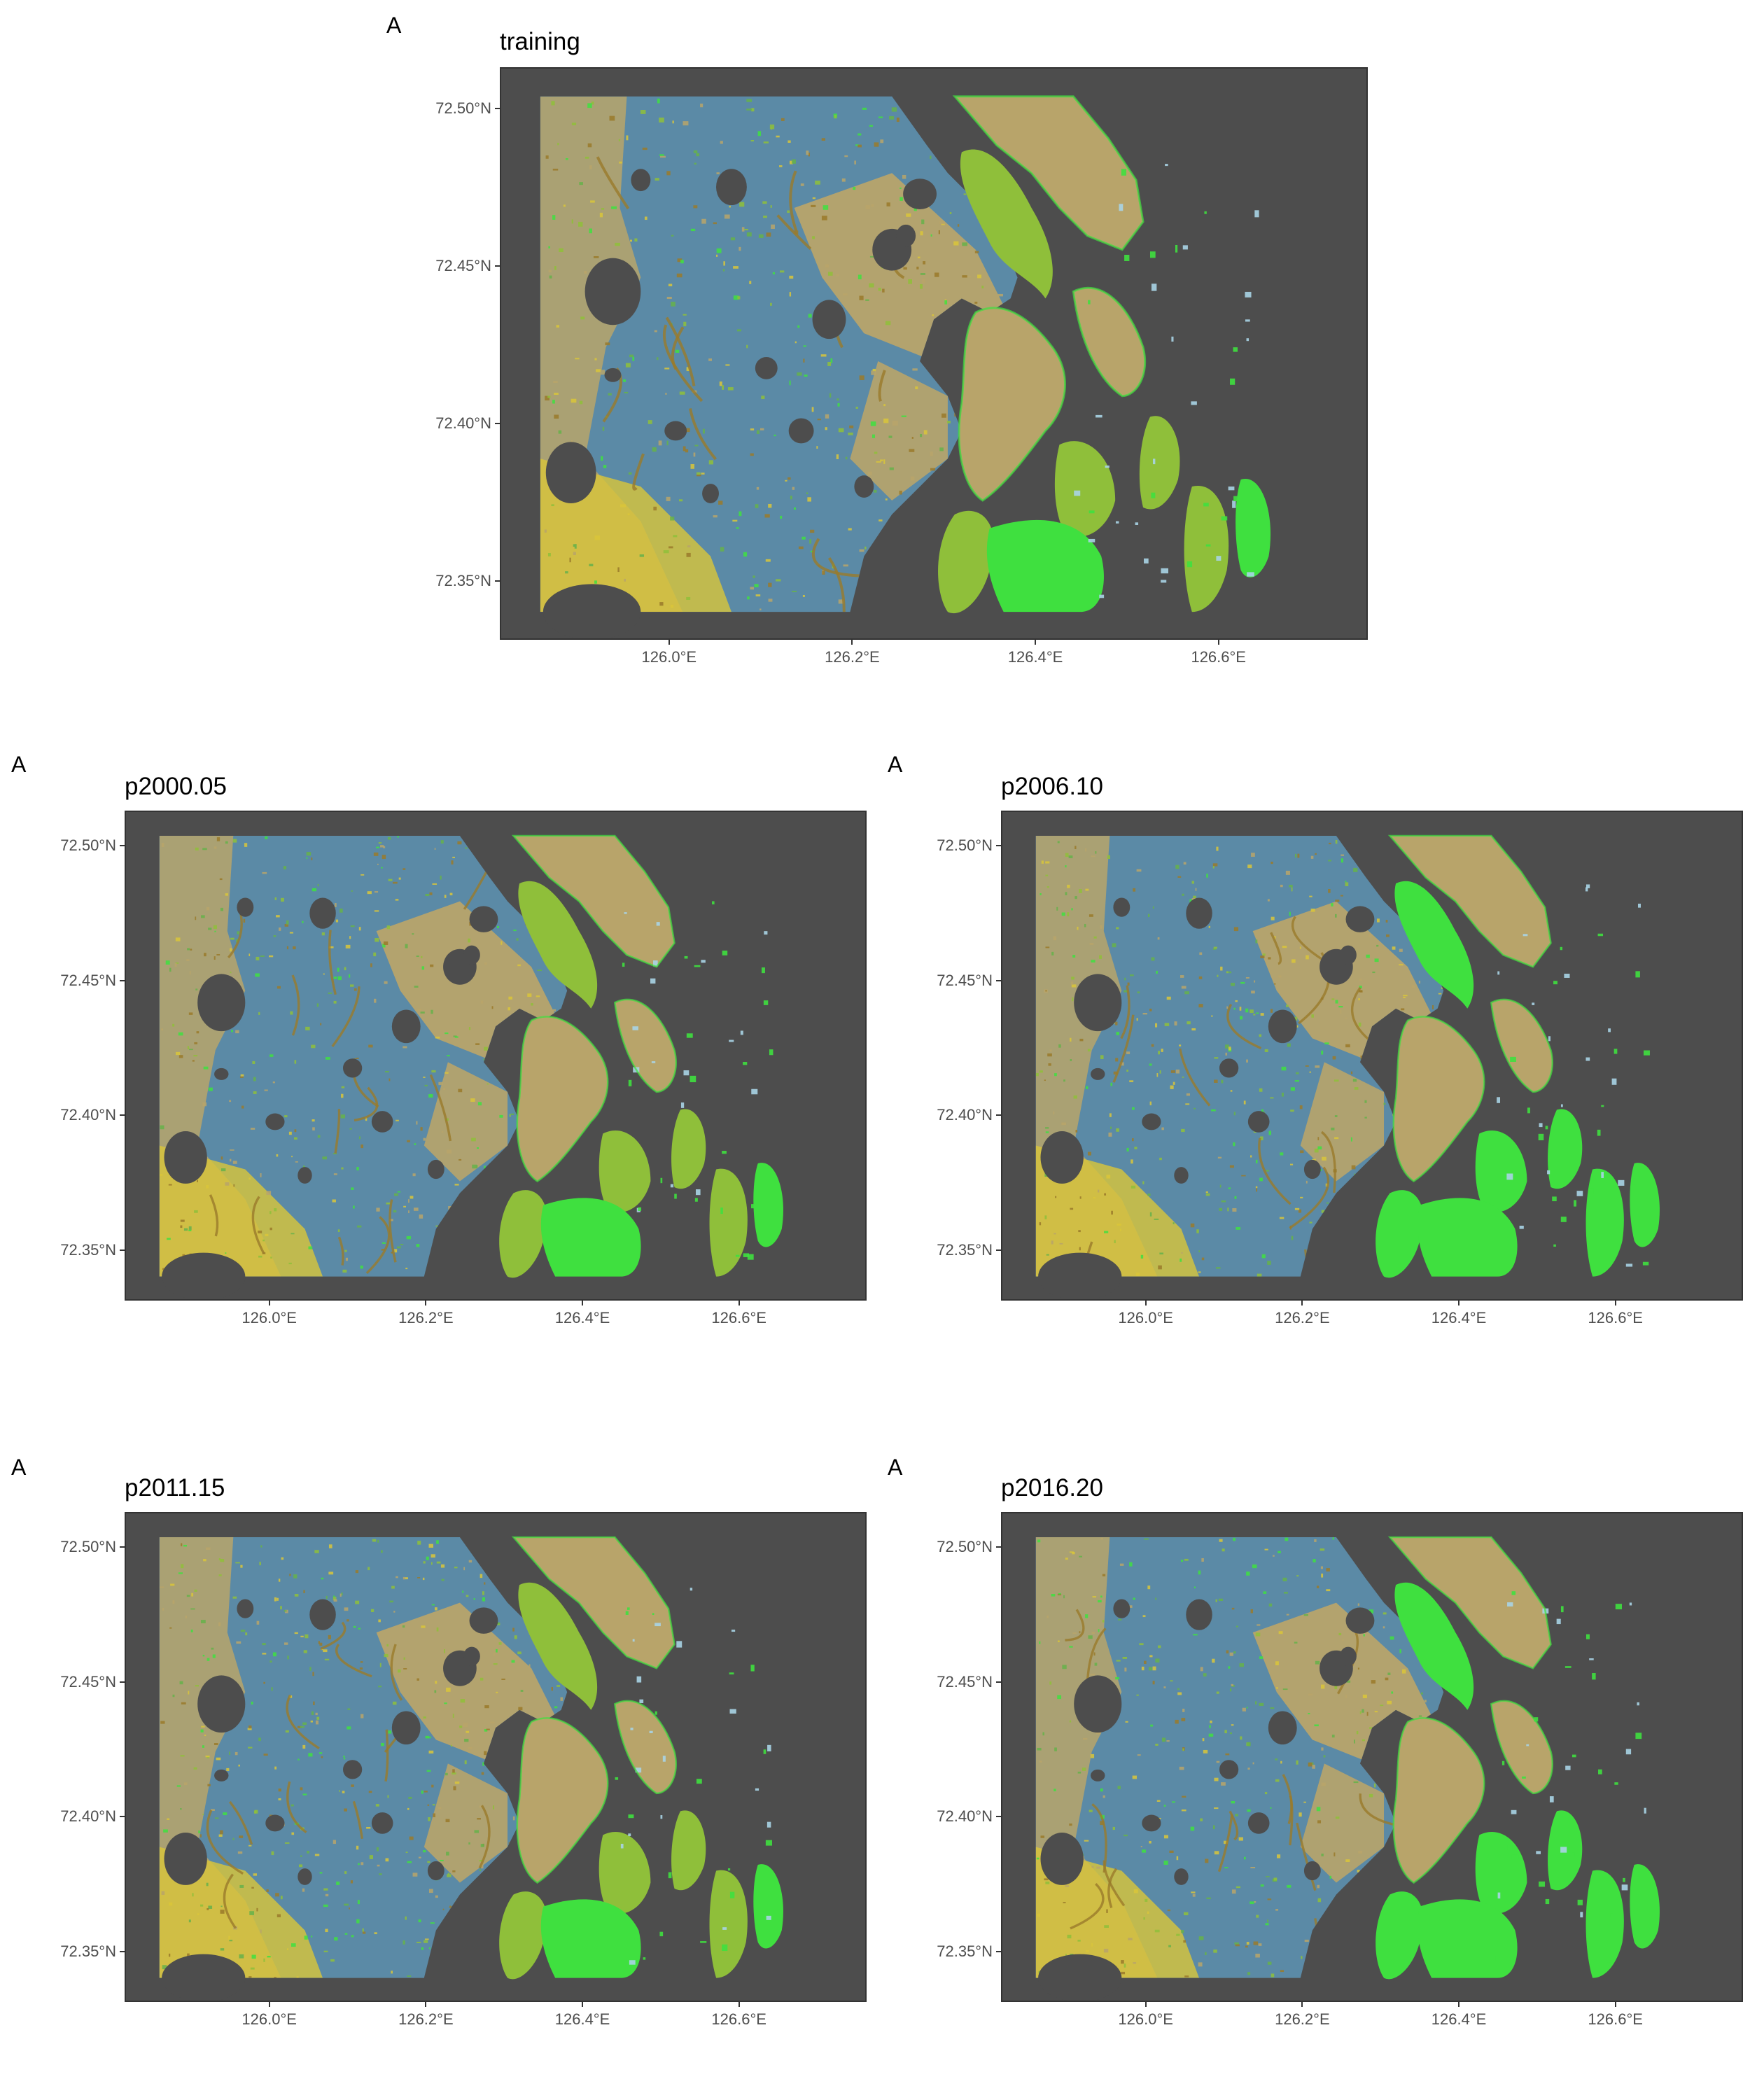  I want to click on y-tick-label: 72.45°N, so click(965, 980).